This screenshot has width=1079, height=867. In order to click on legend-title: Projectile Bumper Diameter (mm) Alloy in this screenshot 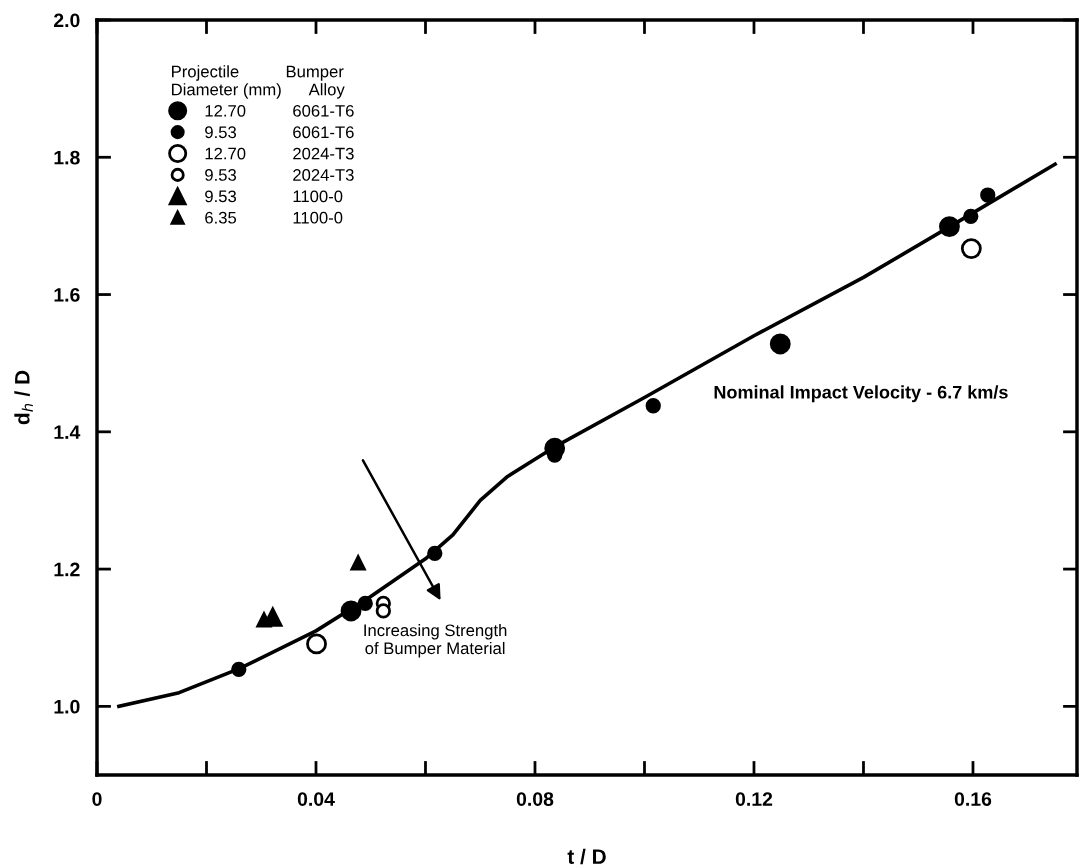, I will do `click(258, 82)`.